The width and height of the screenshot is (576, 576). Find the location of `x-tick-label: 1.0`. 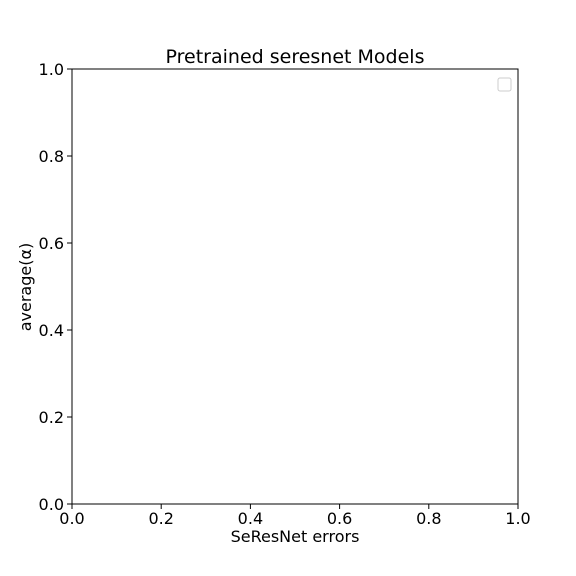

x-tick-label: 1.0 is located at coordinates (517, 518).